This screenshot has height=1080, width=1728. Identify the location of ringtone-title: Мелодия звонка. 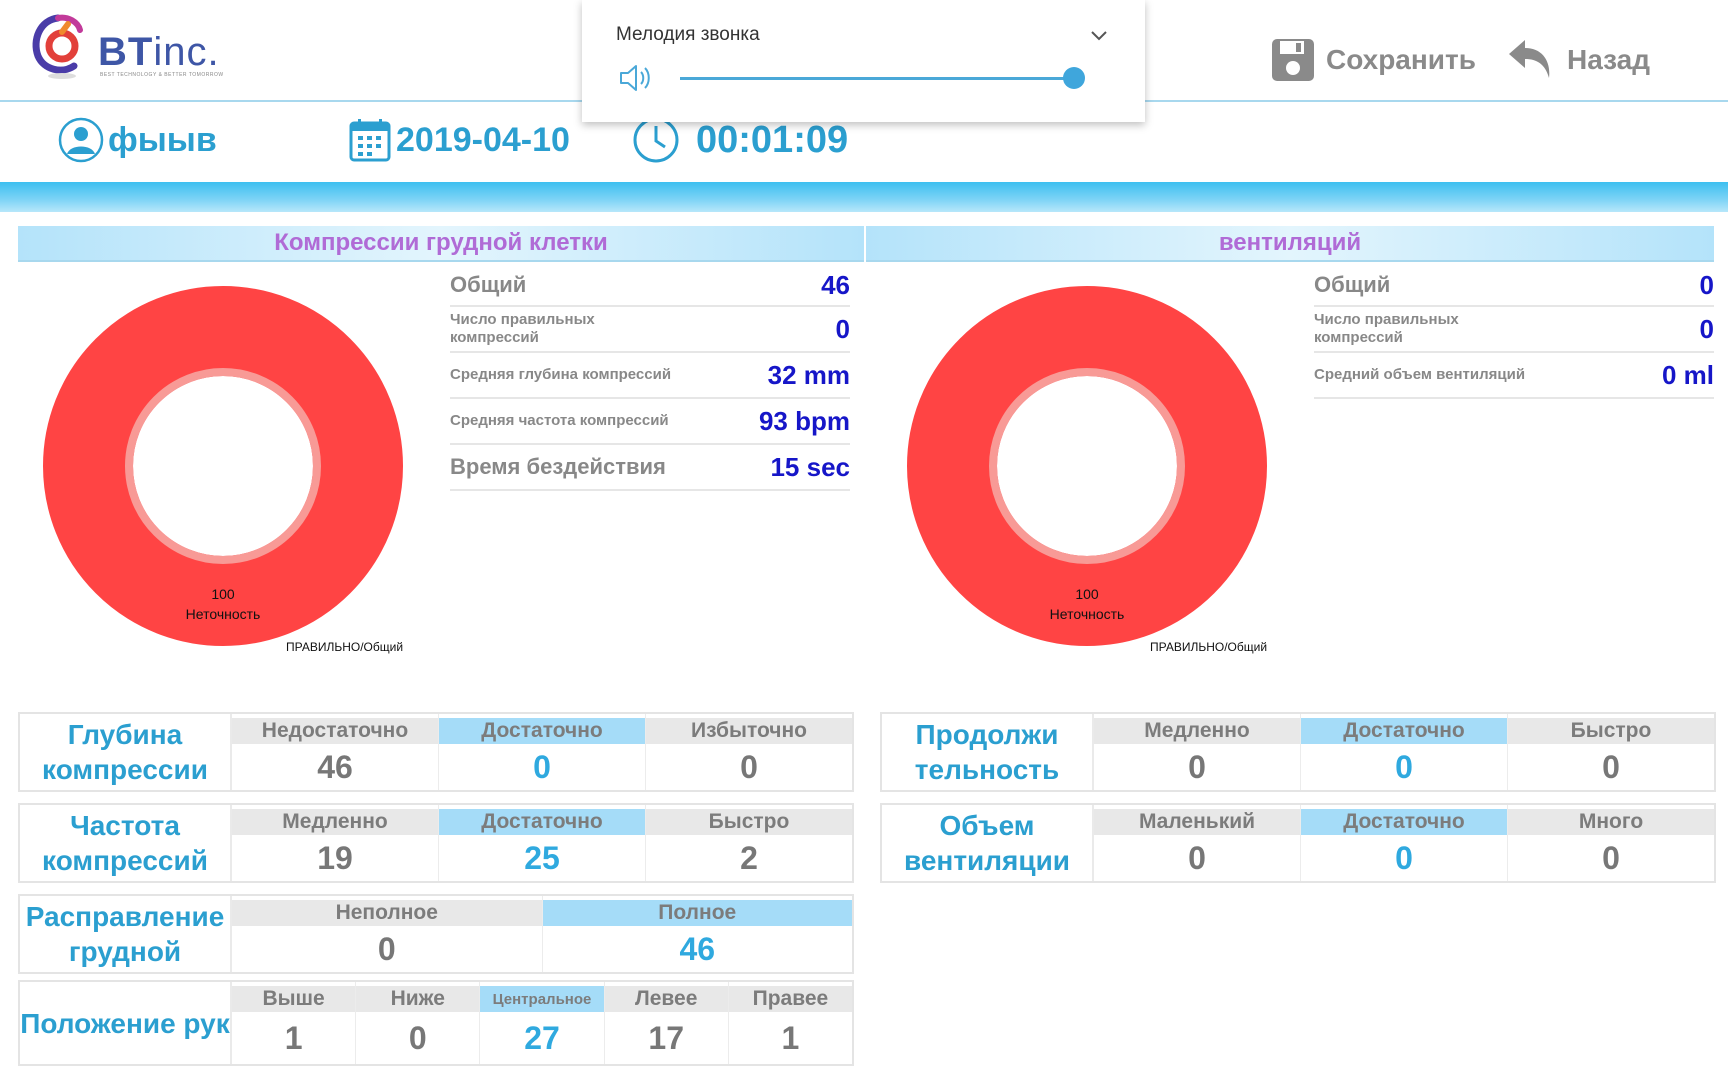
(688, 34).